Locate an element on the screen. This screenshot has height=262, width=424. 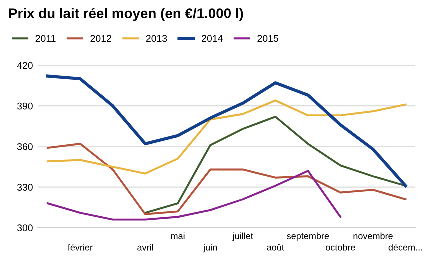
legend-label: 2013 is located at coordinates (157, 38).